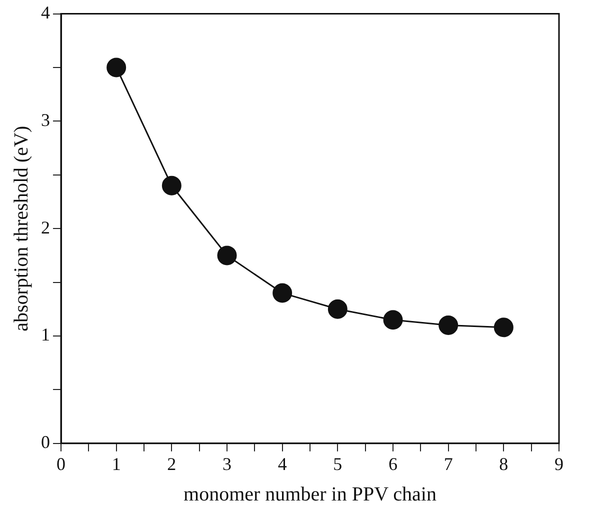 This screenshot has height=517, width=589. I want to click on x-tick-label: 2, so click(171, 464).